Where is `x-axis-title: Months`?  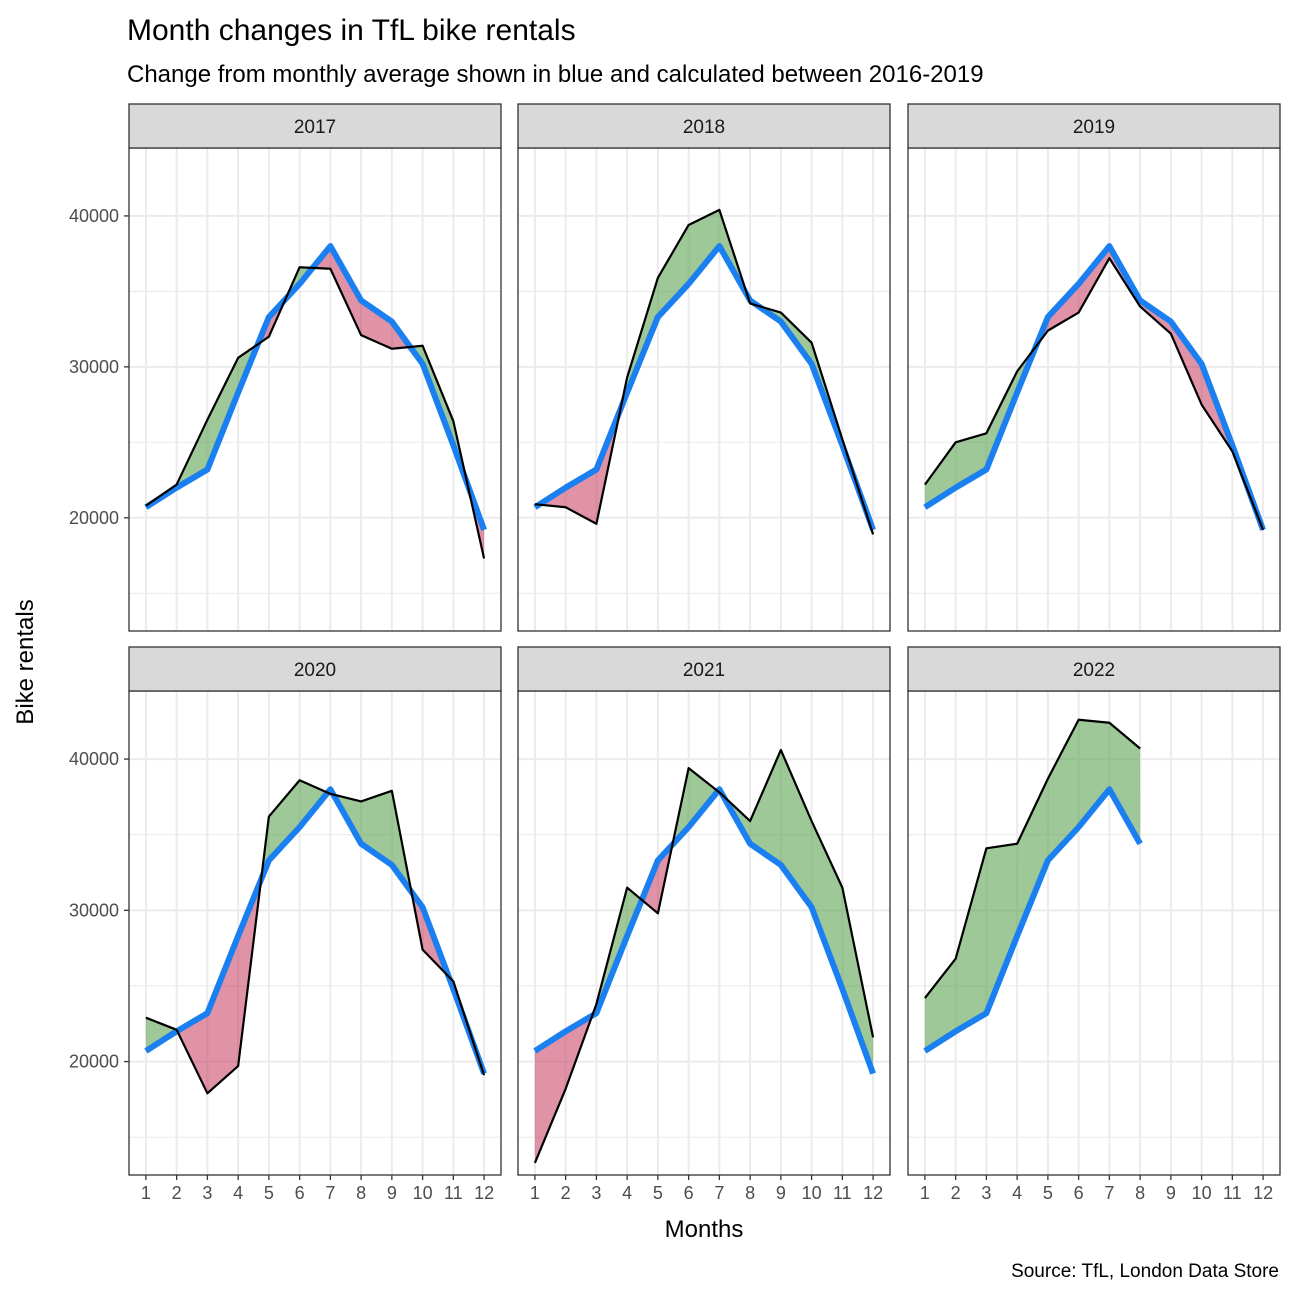
x-axis-title: Months is located at coordinates (704, 1229).